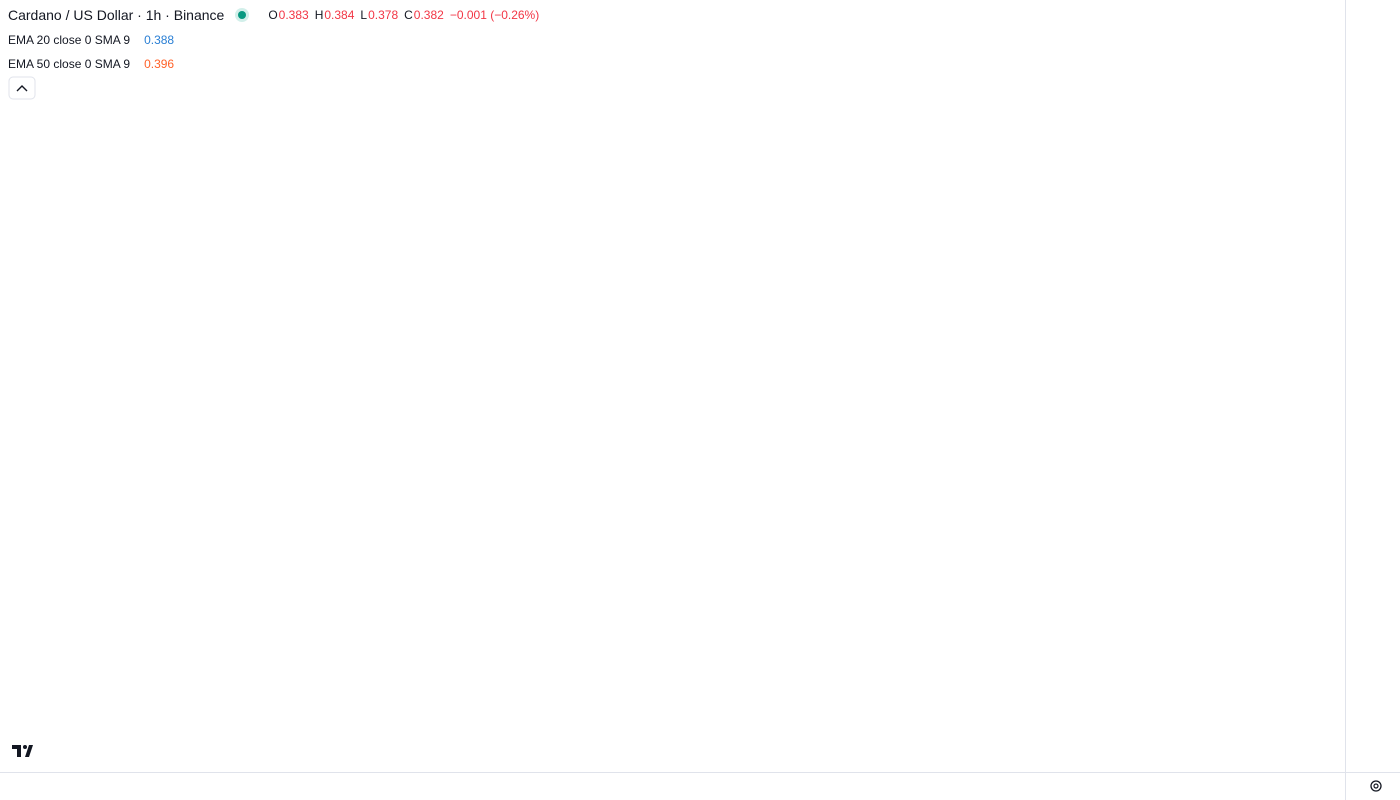 The image size is (1400, 800). I want to click on ohlc-value: 0.378, so click(383, 15).